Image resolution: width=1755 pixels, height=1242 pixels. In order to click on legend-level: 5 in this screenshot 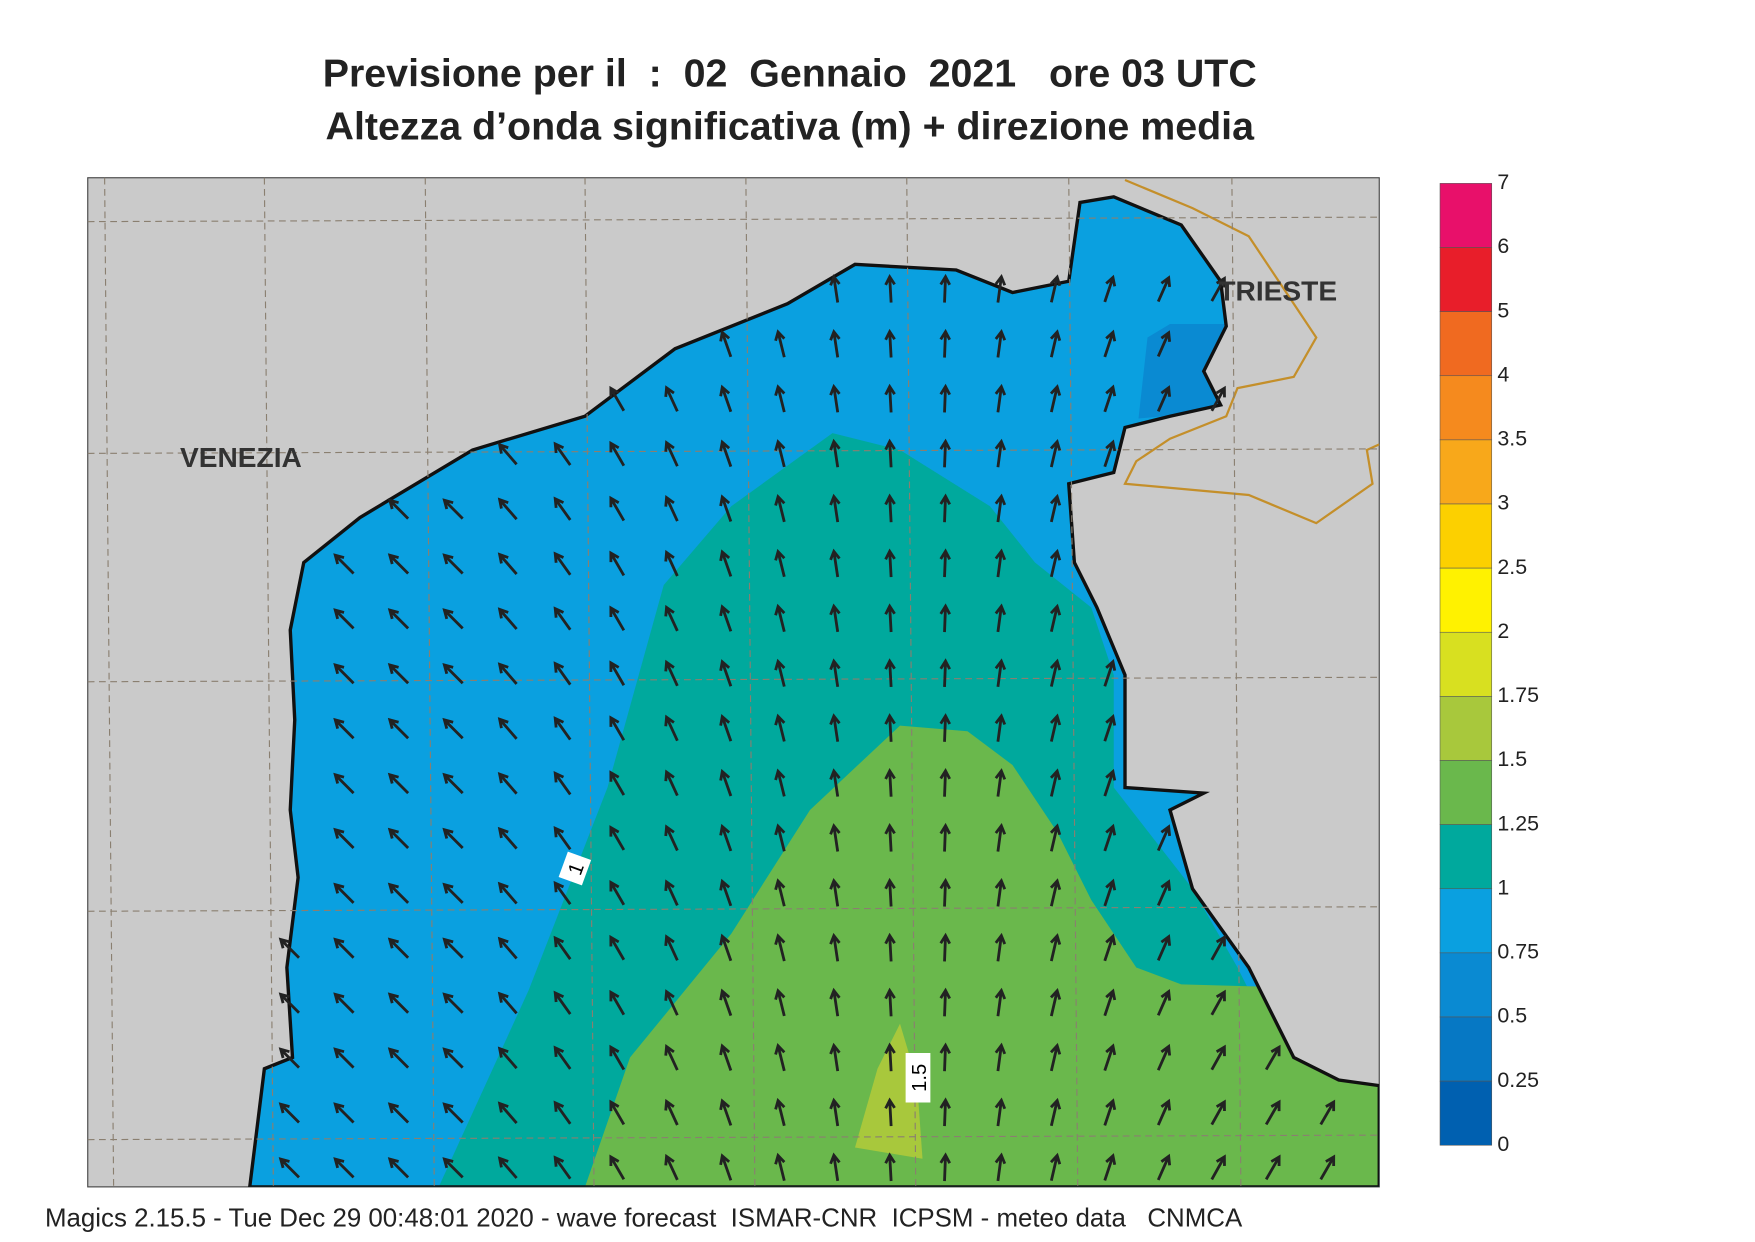, I will do `click(1503, 310)`.